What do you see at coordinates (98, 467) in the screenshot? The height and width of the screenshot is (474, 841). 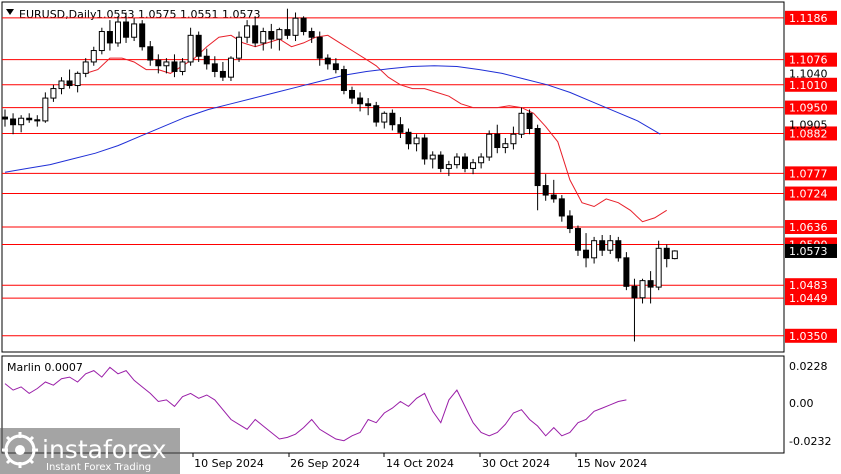 I see `watermark-tagline: Instant Forex Trading` at bounding box center [98, 467].